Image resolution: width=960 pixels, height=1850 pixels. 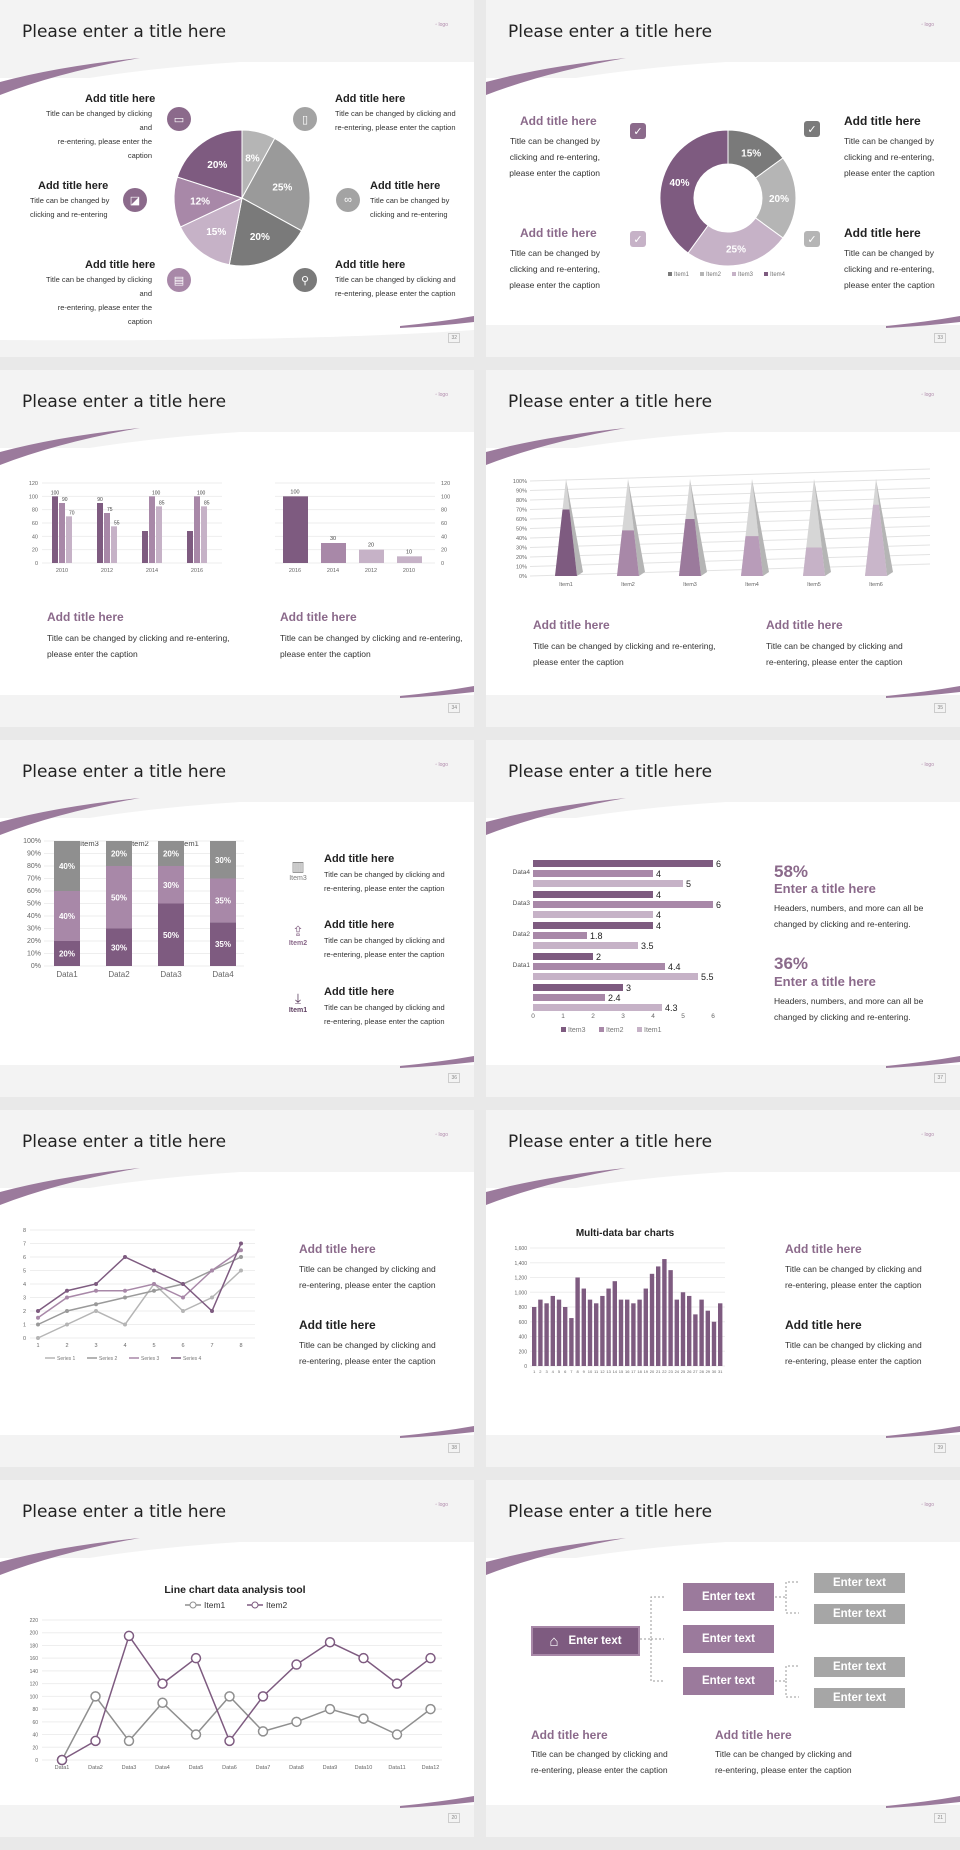 I want to click on category-label: Data11, so click(x=396, y=1768).